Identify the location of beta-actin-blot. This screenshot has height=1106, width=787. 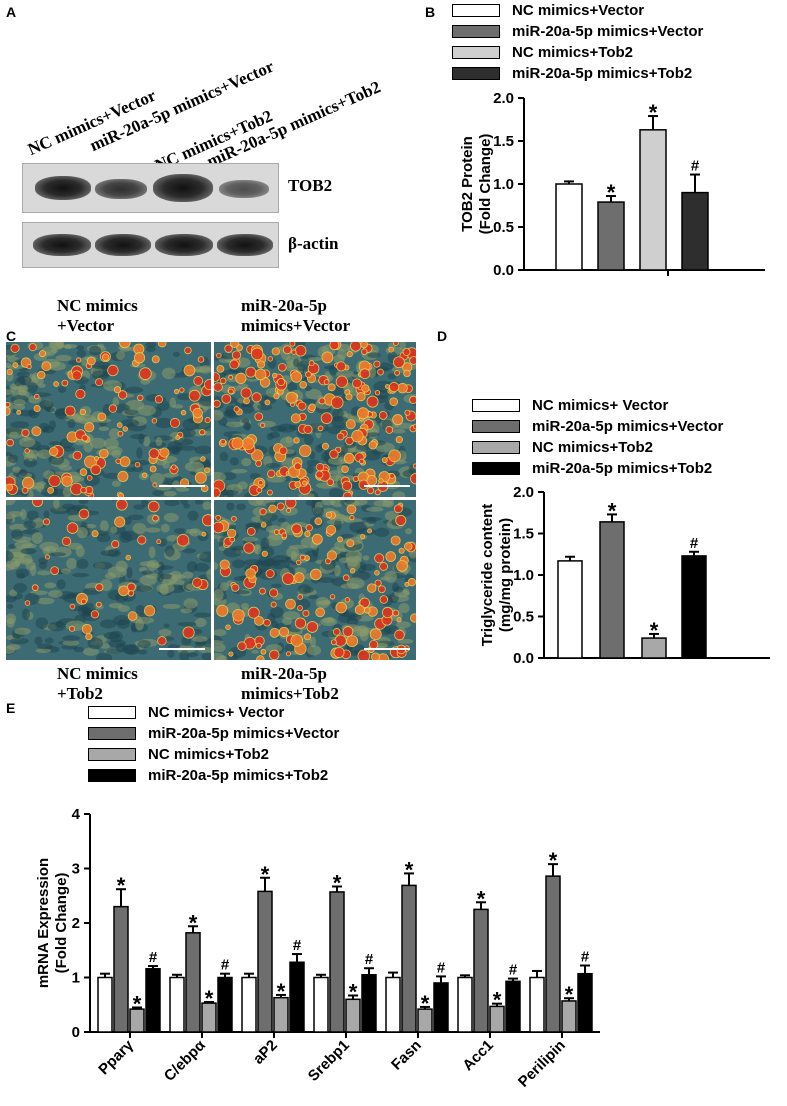
(150, 245).